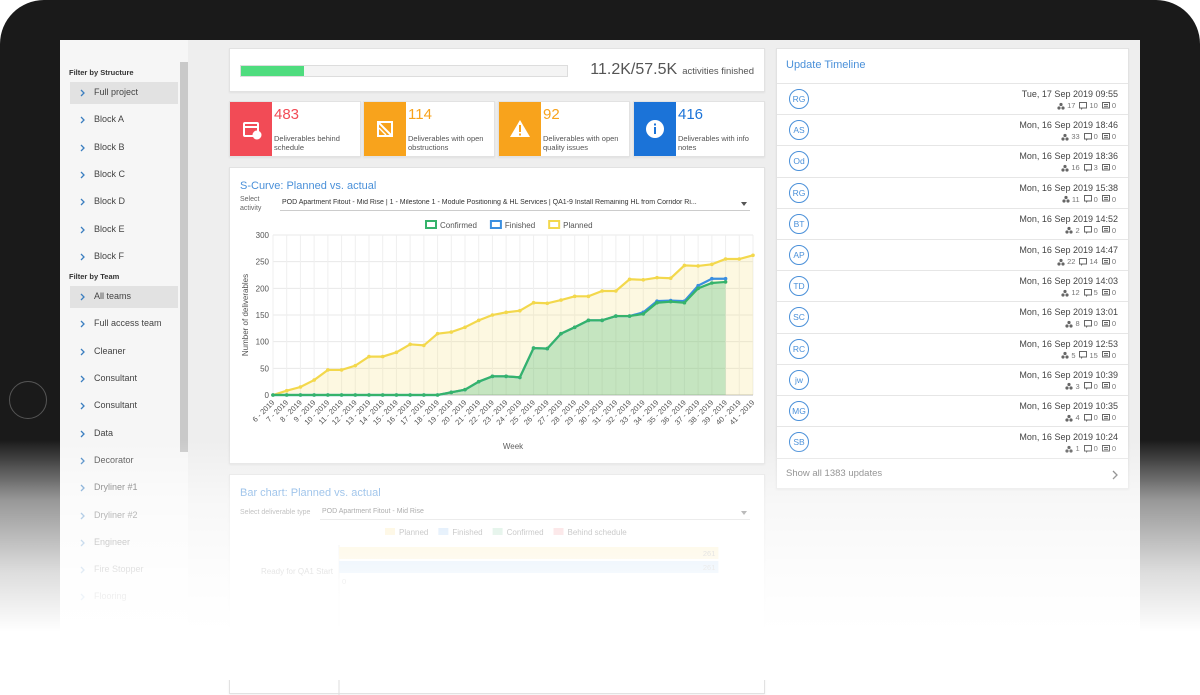 The image size is (1200, 695). I want to click on stat-icon, so click(655, 129).